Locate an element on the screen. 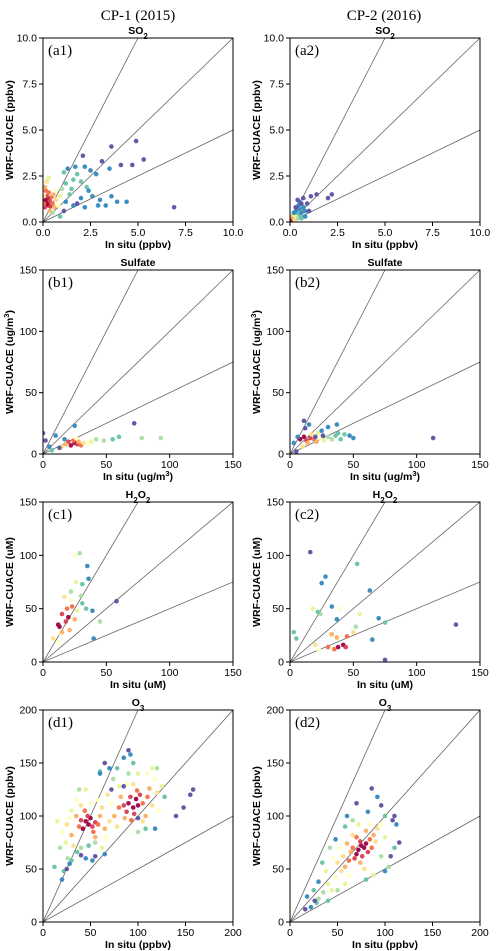 The image size is (500, 951). x-tick-label: 2.5 is located at coordinates (90, 233).